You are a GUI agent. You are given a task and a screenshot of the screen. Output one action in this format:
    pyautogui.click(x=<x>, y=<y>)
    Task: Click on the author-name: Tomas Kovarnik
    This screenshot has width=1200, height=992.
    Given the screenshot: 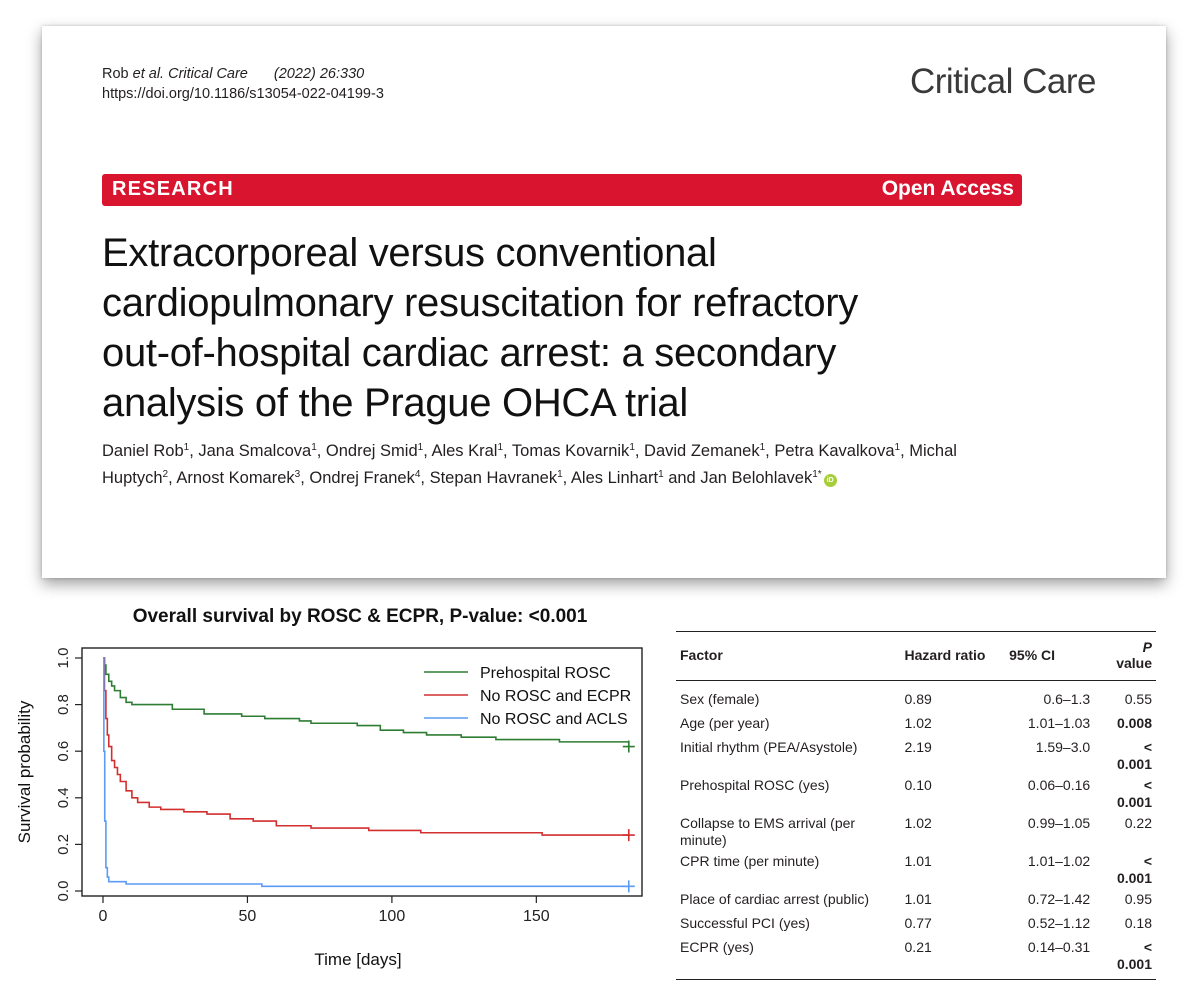 What is the action you would take?
    pyautogui.click(x=570, y=451)
    